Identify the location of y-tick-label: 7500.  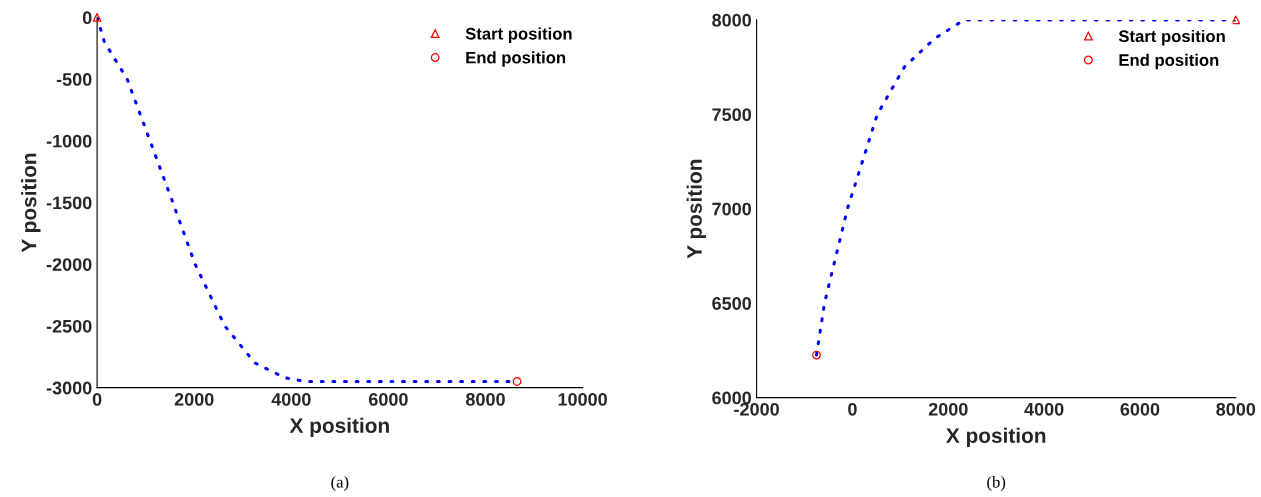
(731, 115).